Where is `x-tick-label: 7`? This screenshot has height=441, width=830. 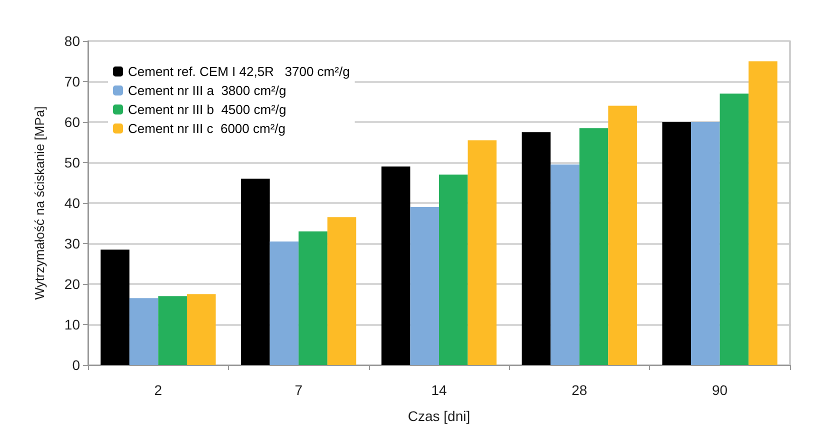
x-tick-label: 7 is located at coordinates (298, 390).